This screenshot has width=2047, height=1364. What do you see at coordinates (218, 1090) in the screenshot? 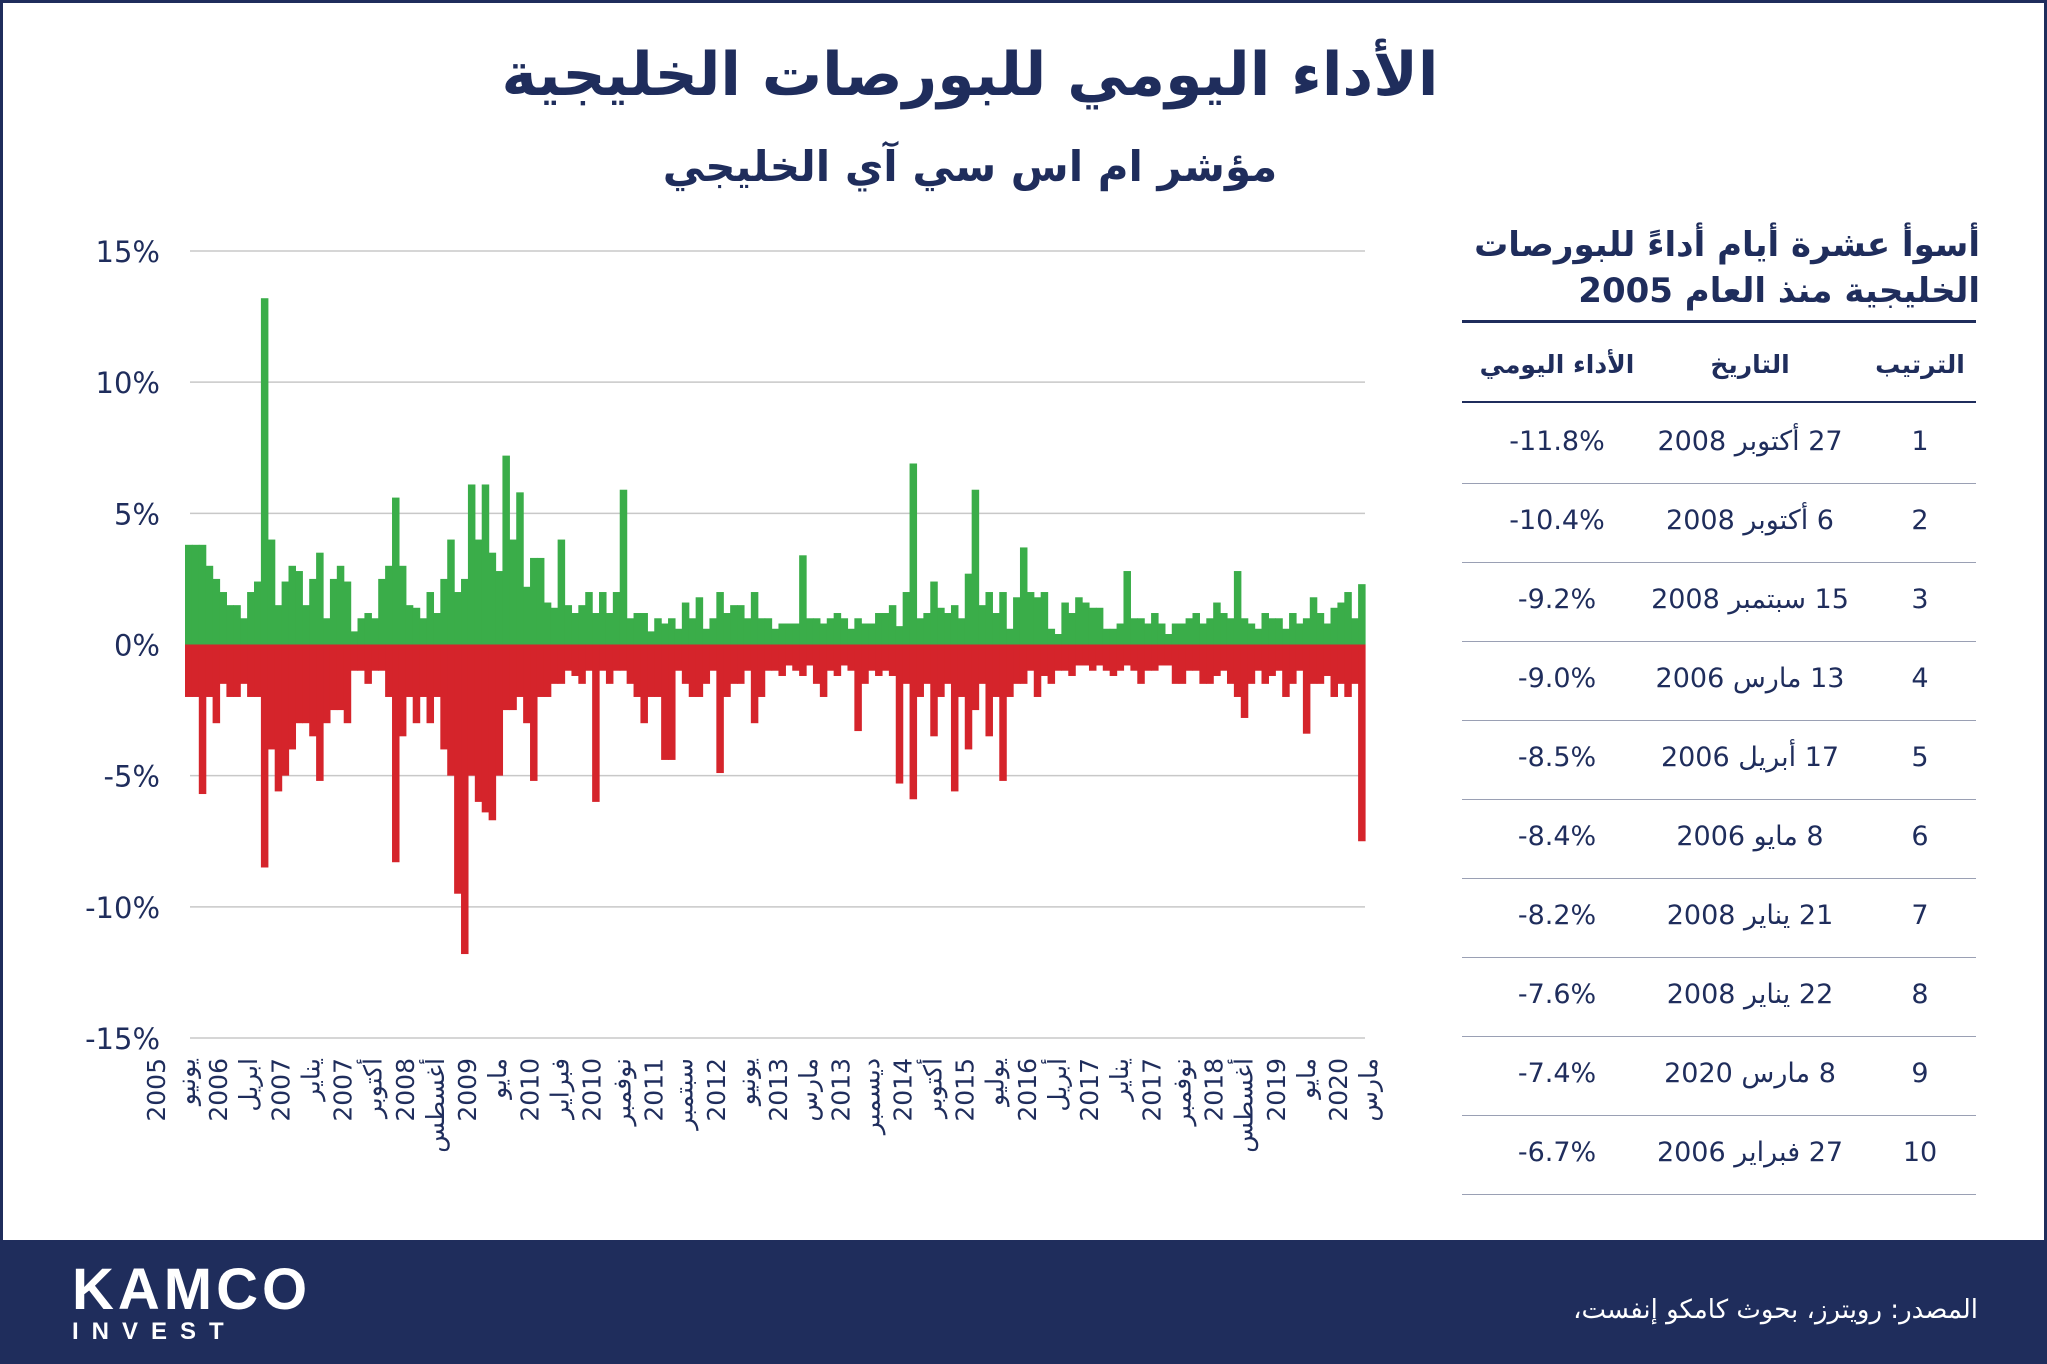
I see `x-tick-year: 2006` at bounding box center [218, 1090].